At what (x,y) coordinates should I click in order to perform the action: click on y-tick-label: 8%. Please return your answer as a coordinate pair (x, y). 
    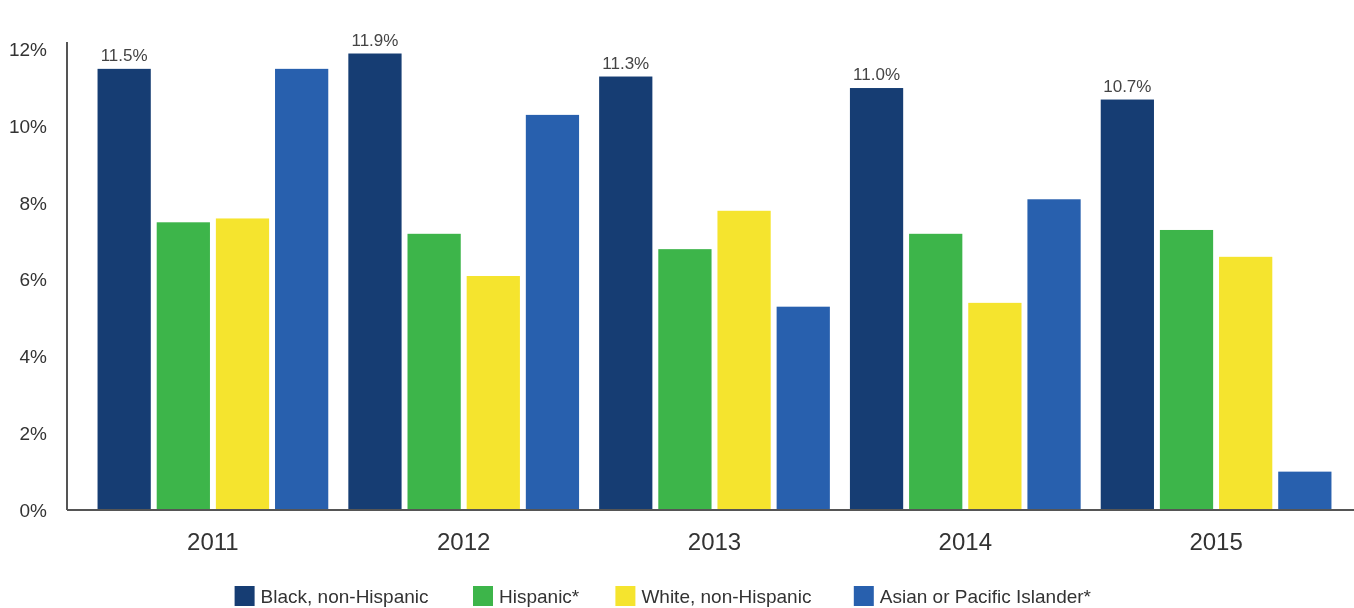
    Looking at the image, I should click on (33, 203).